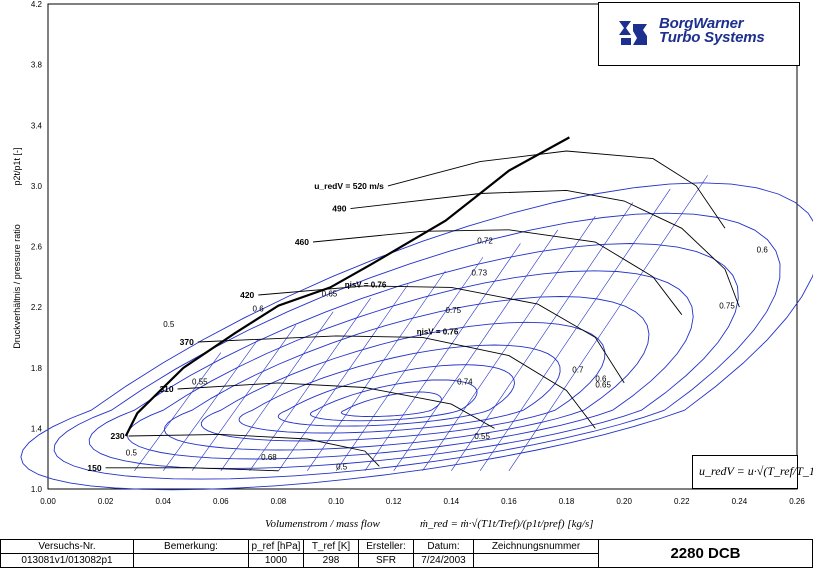  I want to click on speed-line-label: 310, so click(166, 389).